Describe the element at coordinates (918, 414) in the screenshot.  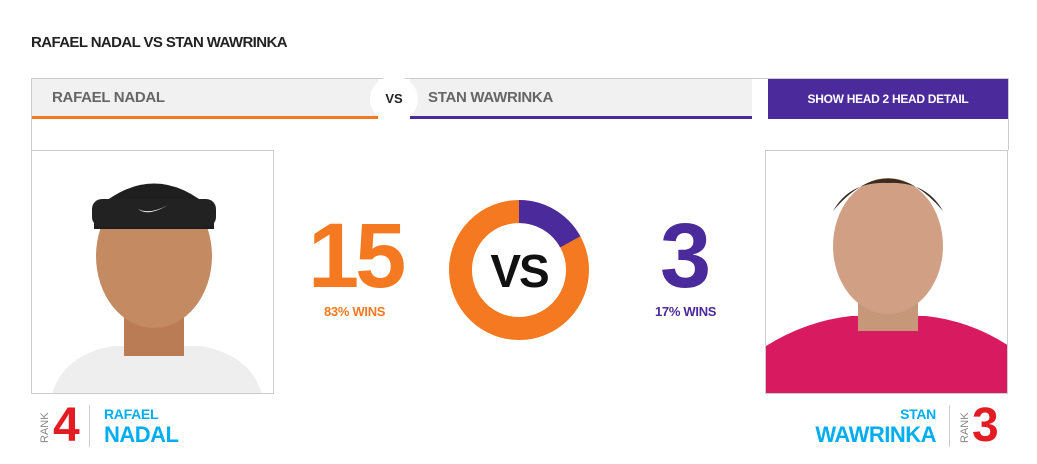
I see `player2-first-name: STAN` at that location.